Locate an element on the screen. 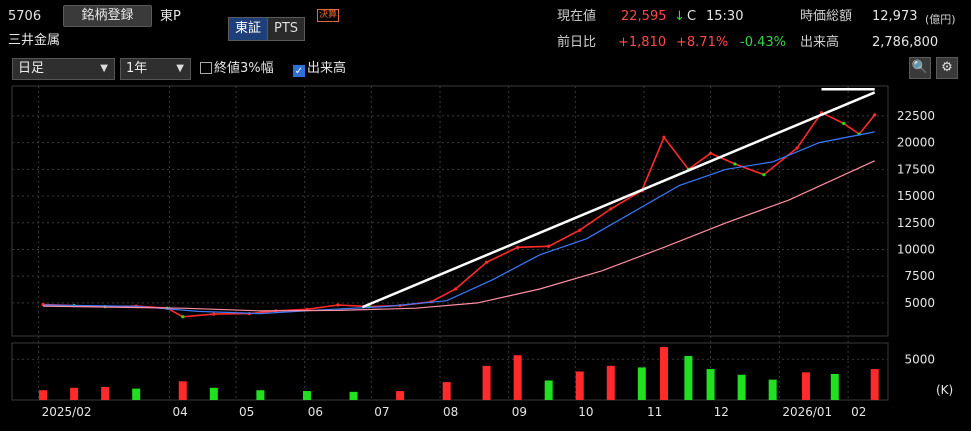 Image resolution: width=971 pixels, height=431 pixels. down-arrow-icon: ↓ is located at coordinates (679, 16).